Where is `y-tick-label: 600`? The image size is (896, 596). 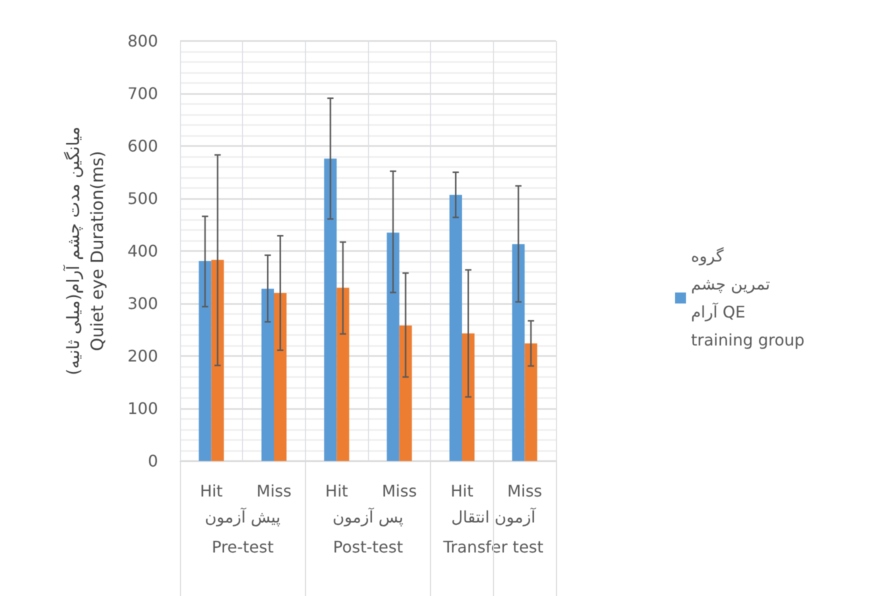 y-tick-label: 600 is located at coordinates (142, 146).